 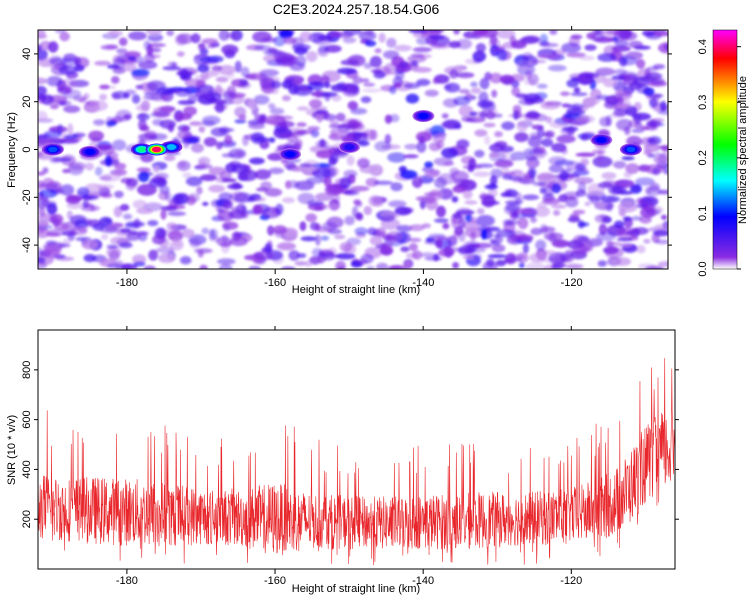 What do you see at coordinates (703, 46) in the screenshot?
I see `colorbar-tick-label: 0.4` at bounding box center [703, 46].